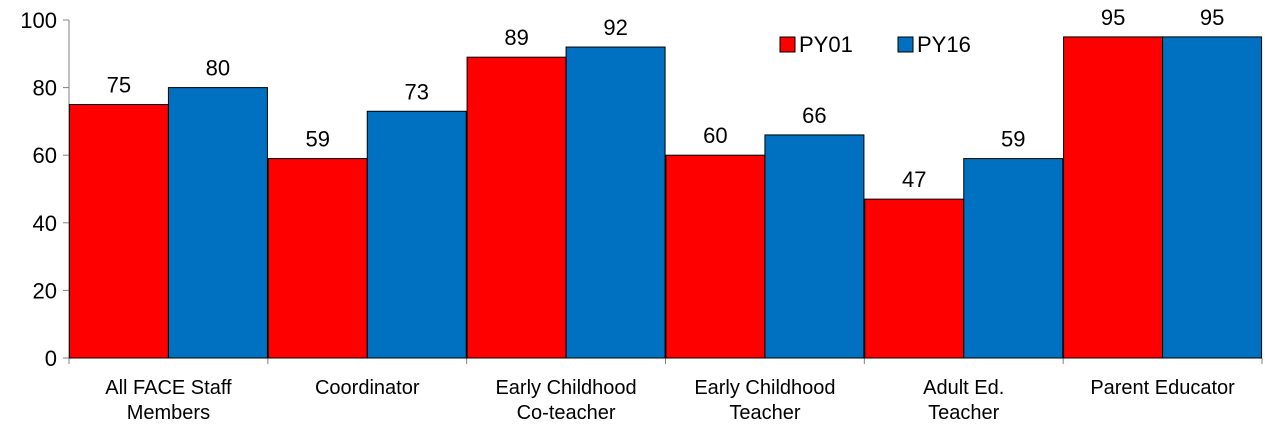 Image resolution: width=1265 pixels, height=431 pixels. Describe the element at coordinates (38, 20) in the screenshot. I see `y-tick-label: 100` at that location.